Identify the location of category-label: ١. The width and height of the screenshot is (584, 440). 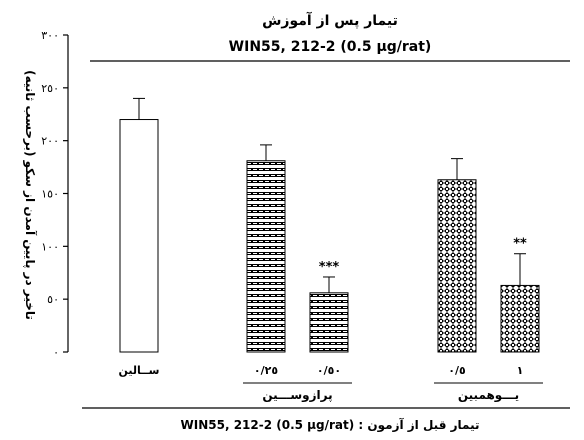
(520, 370).